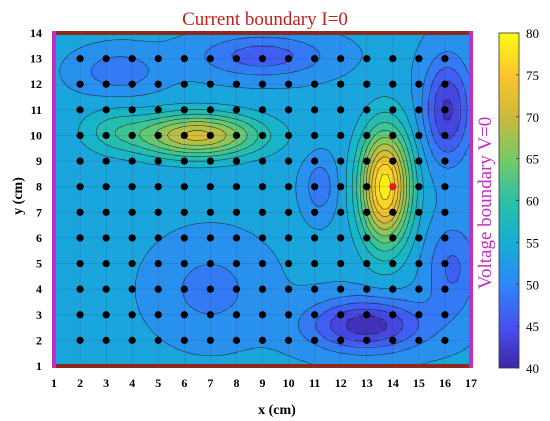 The image size is (550, 421). I want to click on colorbar-tick-label: 70, so click(532, 117).